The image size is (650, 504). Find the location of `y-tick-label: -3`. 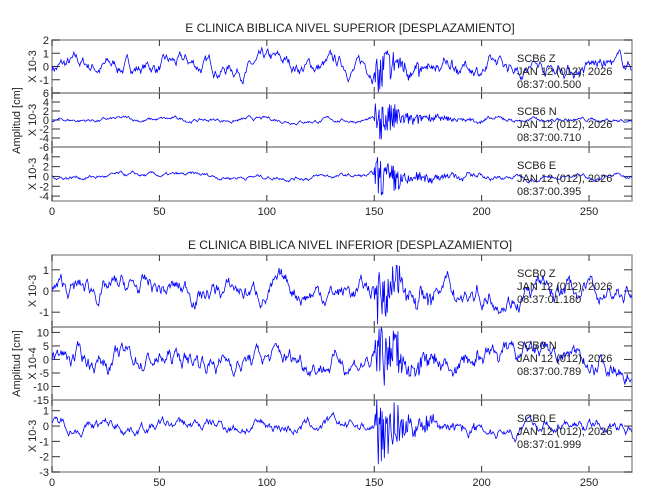

y-tick-label: -3 is located at coordinates (44, 473).